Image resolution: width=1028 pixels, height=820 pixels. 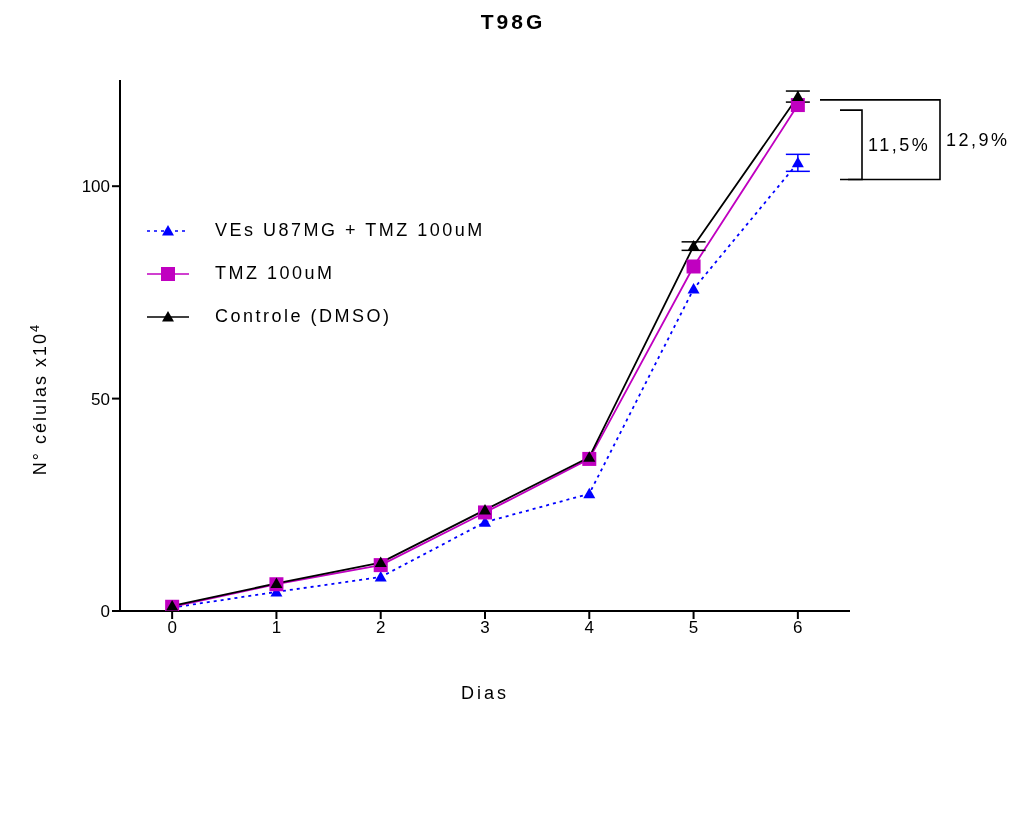 I want to click on text: 12,9%, so click(x=978, y=139).